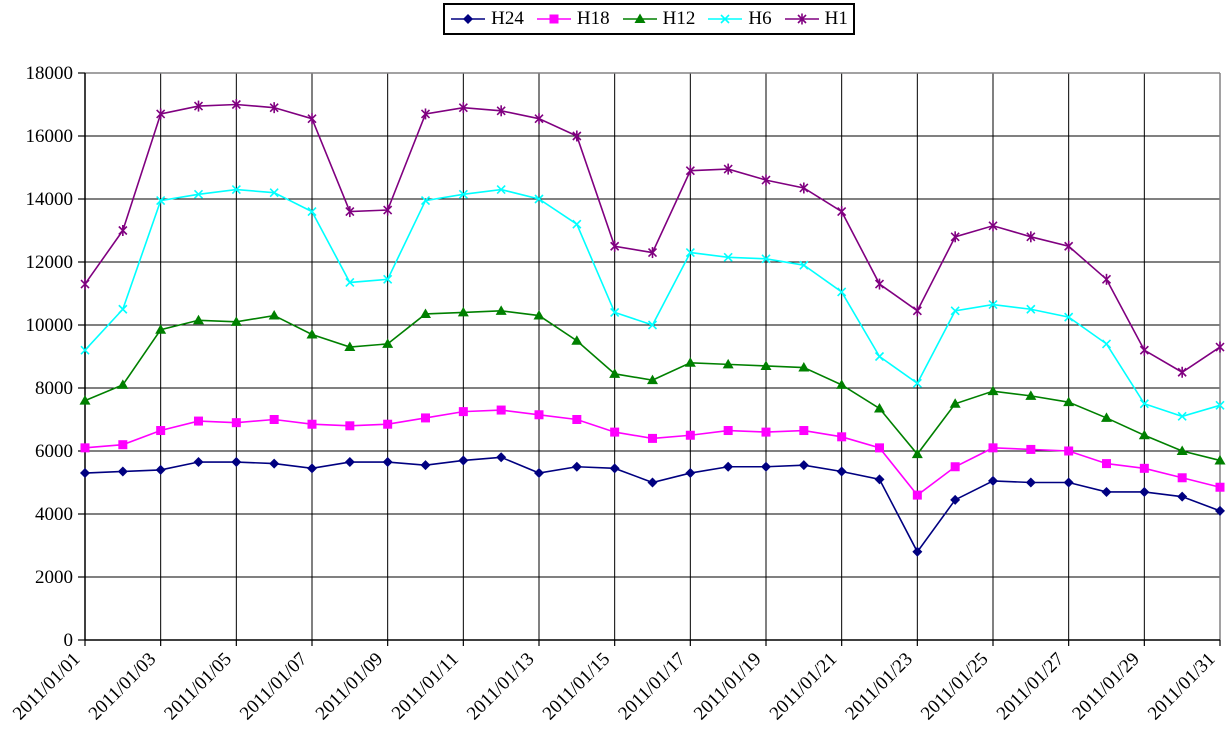  Describe the element at coordinates (507, 18) in the screenshot. I see `legend-label-h24: H24` at that location.